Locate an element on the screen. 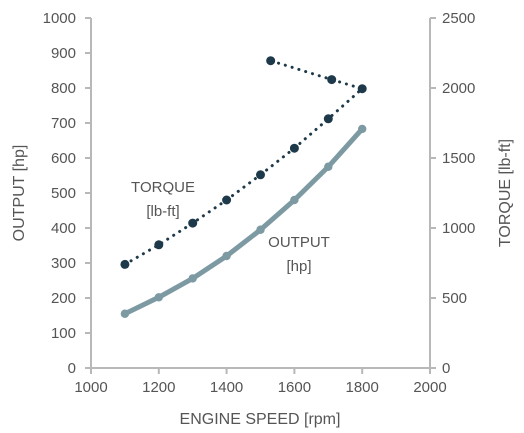  right-y-tick-label: 2500 is located at coordinates (458, 18).